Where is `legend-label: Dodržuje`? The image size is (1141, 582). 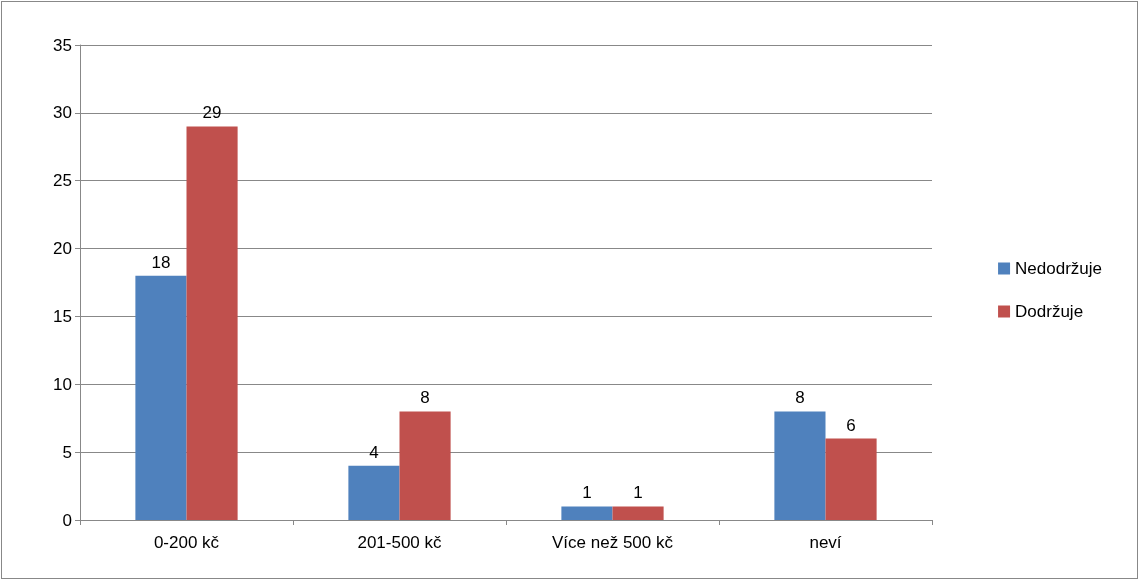 legend-label: Dodržuje is located at coordinates (1049, 311).